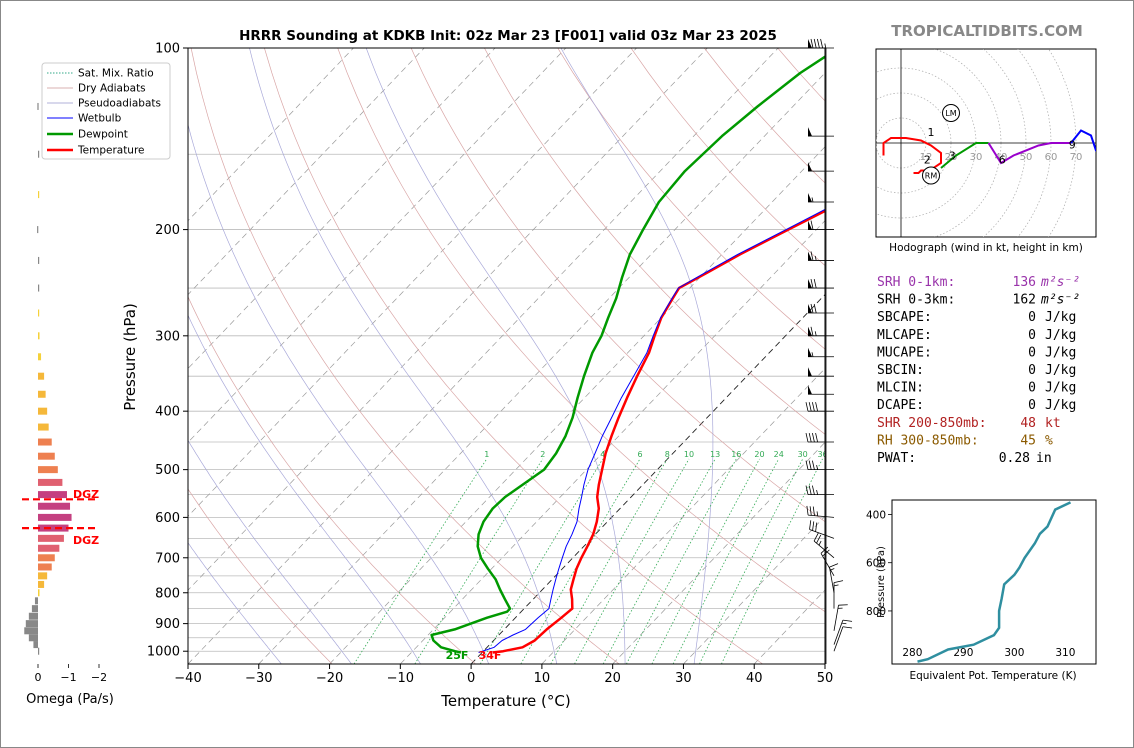 The image size is (1134, 748). I want to click on omega-xlabel: Omega (Pa/s), so click(70, 699).